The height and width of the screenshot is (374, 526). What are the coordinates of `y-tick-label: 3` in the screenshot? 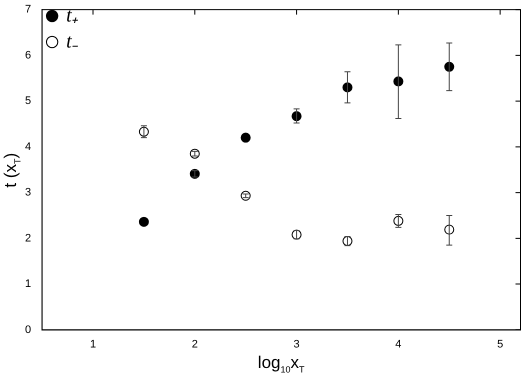 It's located at (28, 192).